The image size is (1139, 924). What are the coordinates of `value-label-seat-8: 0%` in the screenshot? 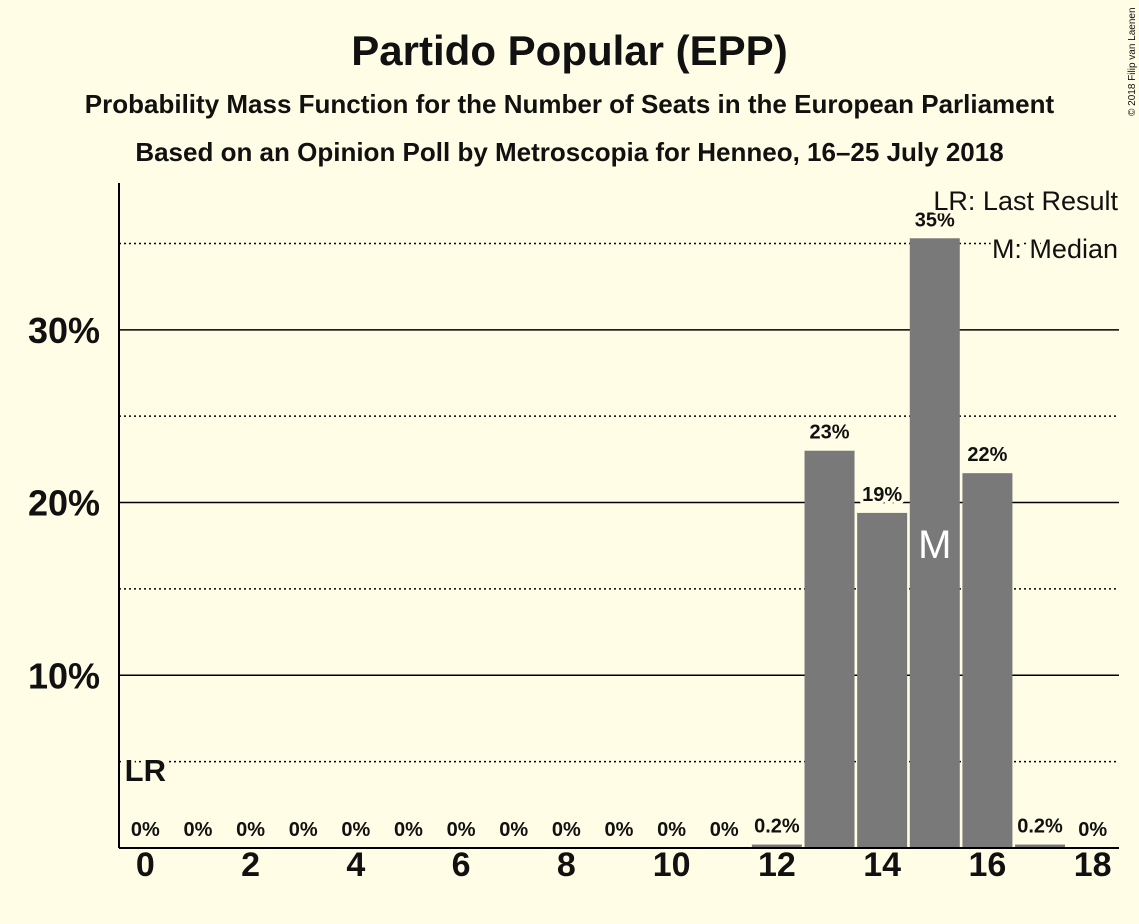 It's located at (566, 830).